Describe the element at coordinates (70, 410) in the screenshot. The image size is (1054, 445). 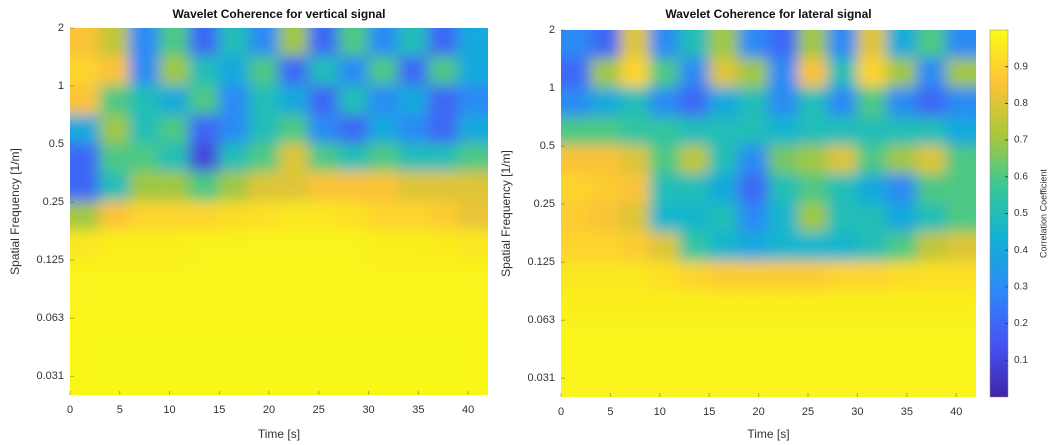
I see `x-tick-label: 0` at that location.